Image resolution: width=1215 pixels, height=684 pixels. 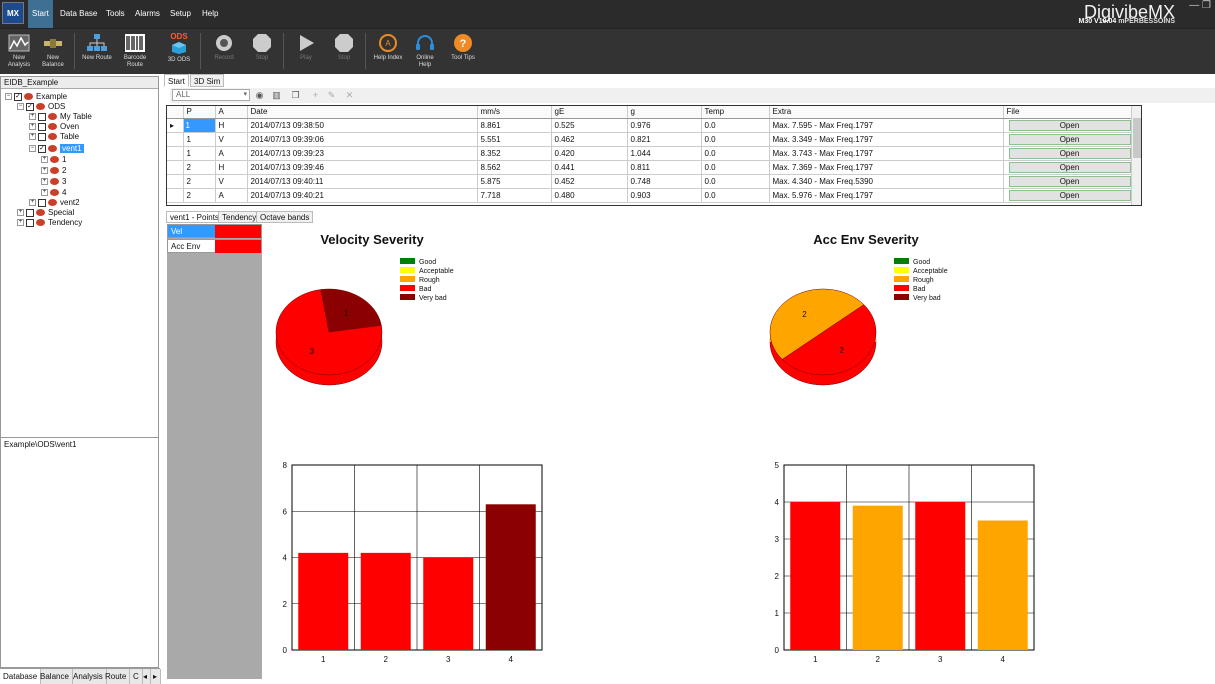 What do you see at coordinates (735, 125) in the screenshot?
I see `table-cell: 0.0` at bounding box center [735, 125].